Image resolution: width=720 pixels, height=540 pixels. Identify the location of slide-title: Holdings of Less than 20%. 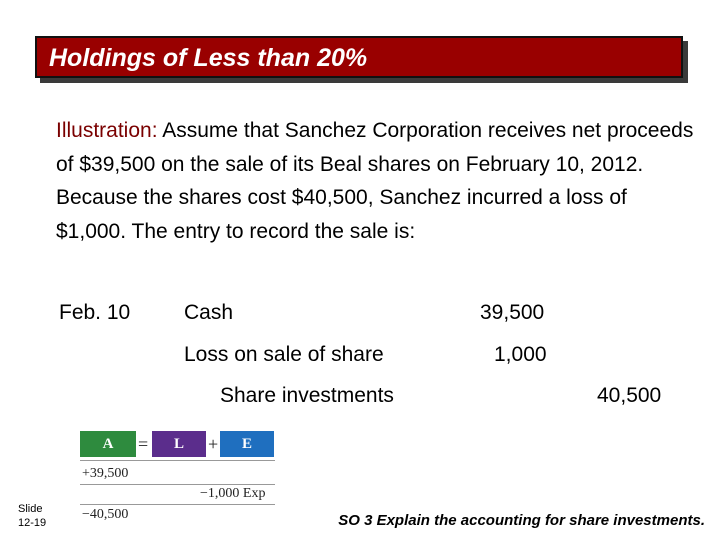
(208, 58).